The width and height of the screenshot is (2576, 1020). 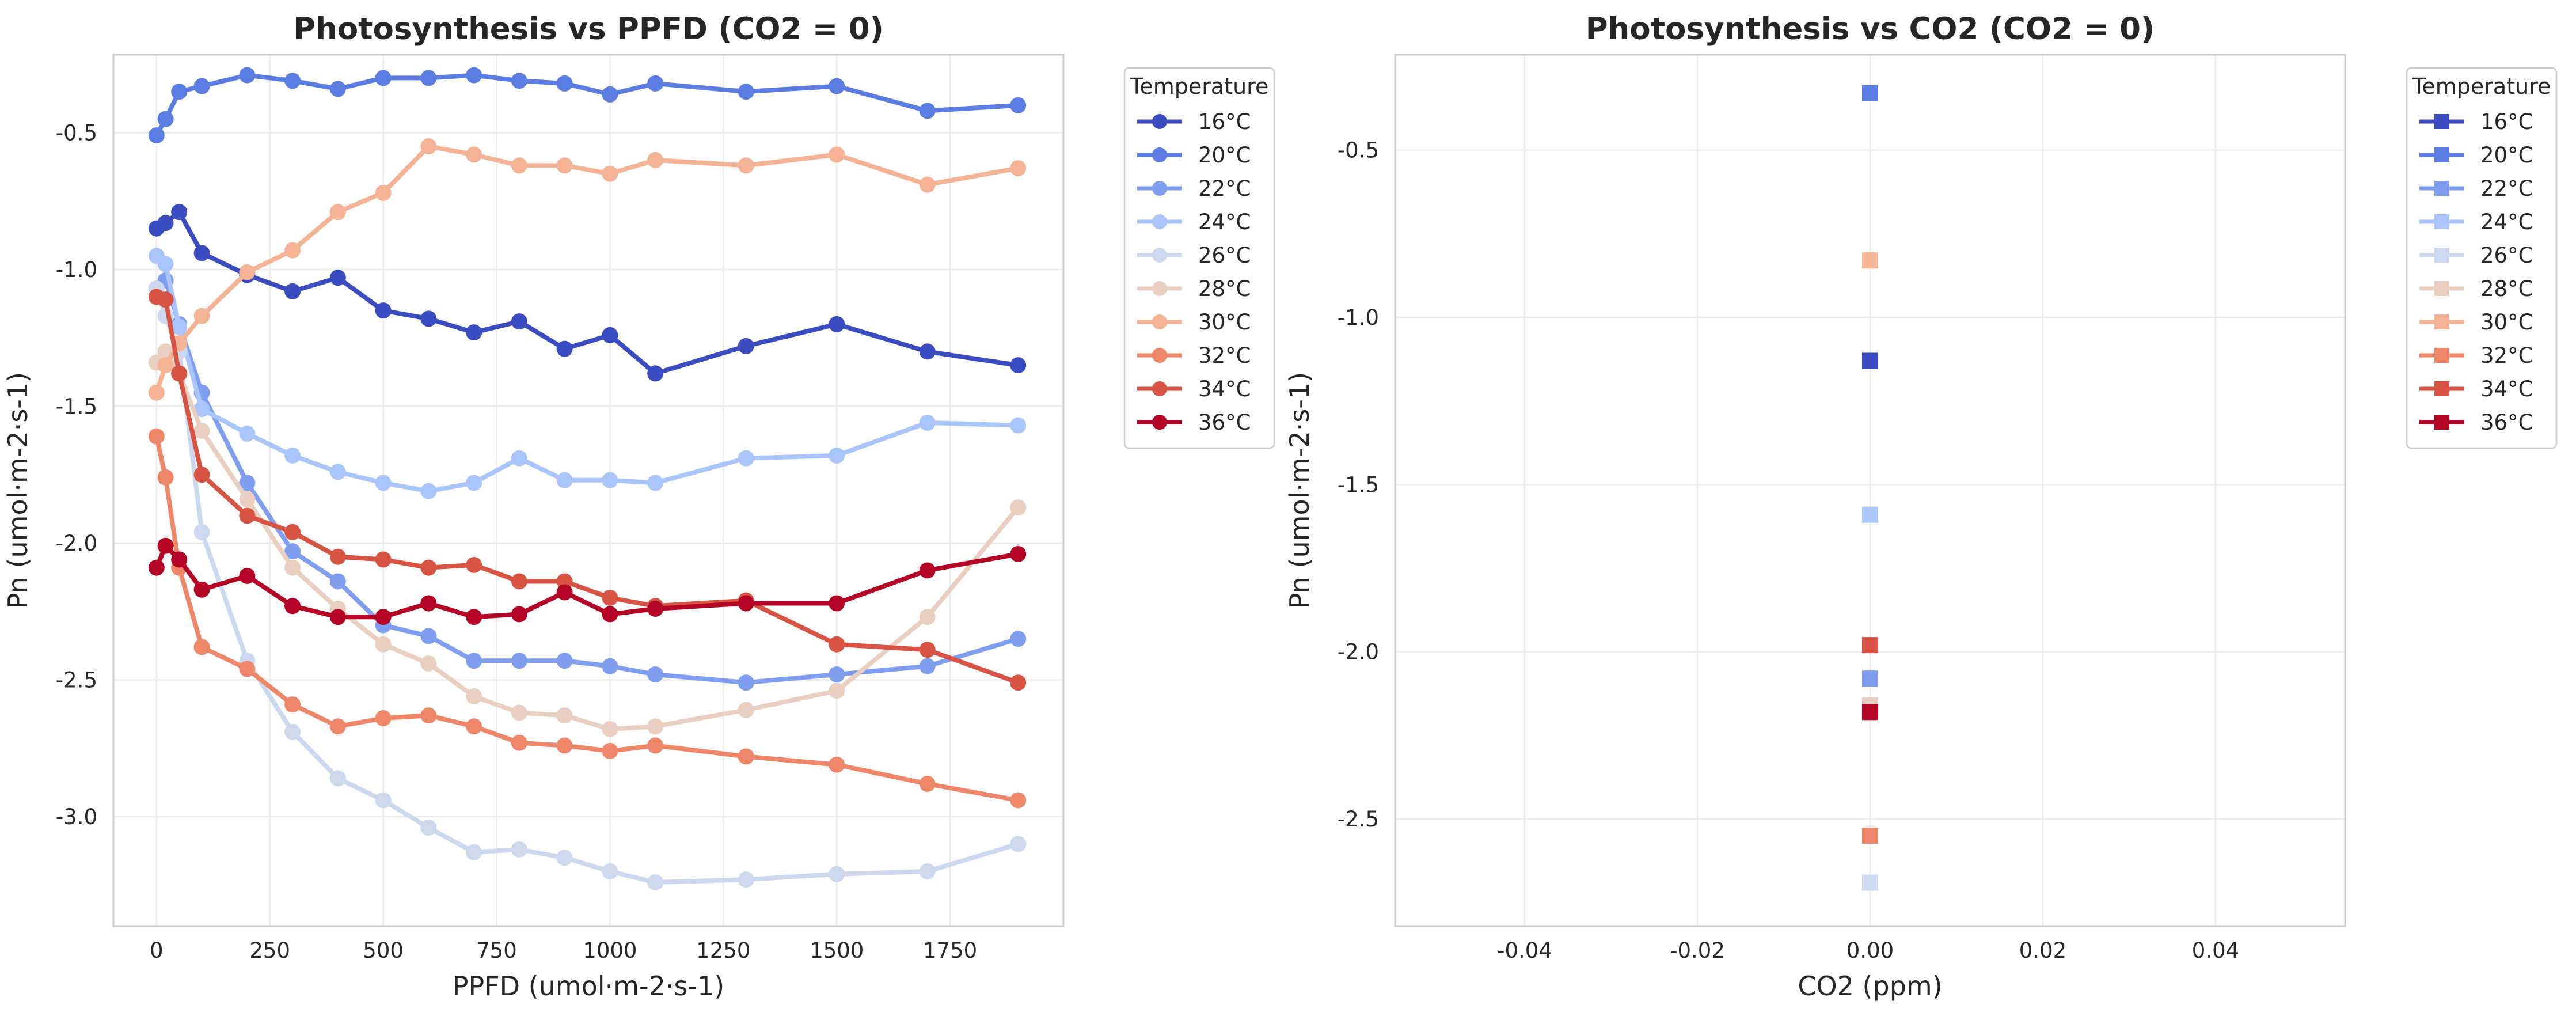 What do you see at coordinates (2482, 86) in the screenshot?
I see `legend-title: Temperature` at bounding box center [2482, 86].